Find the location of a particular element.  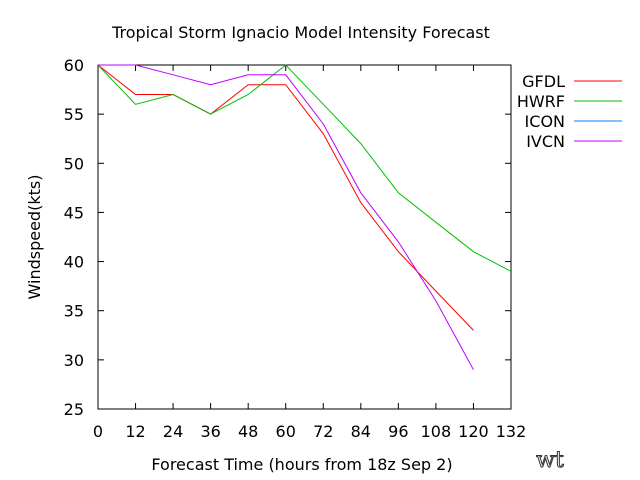

x-tick-label: 132 is located at coordinates (511, 431).